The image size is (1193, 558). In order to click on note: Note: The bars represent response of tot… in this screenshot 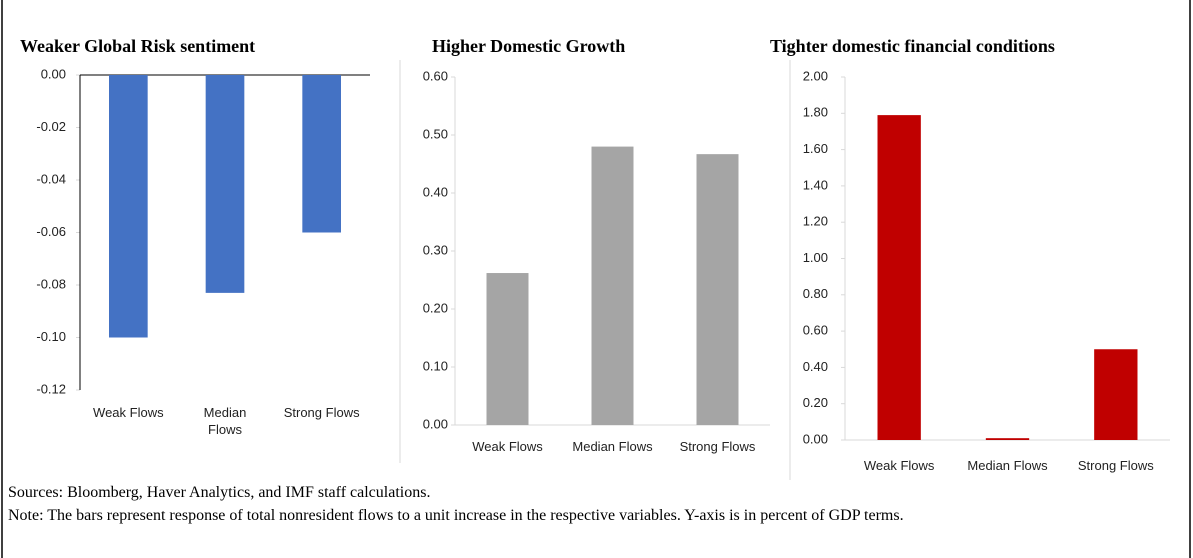, I will do `click(456, 515)`.